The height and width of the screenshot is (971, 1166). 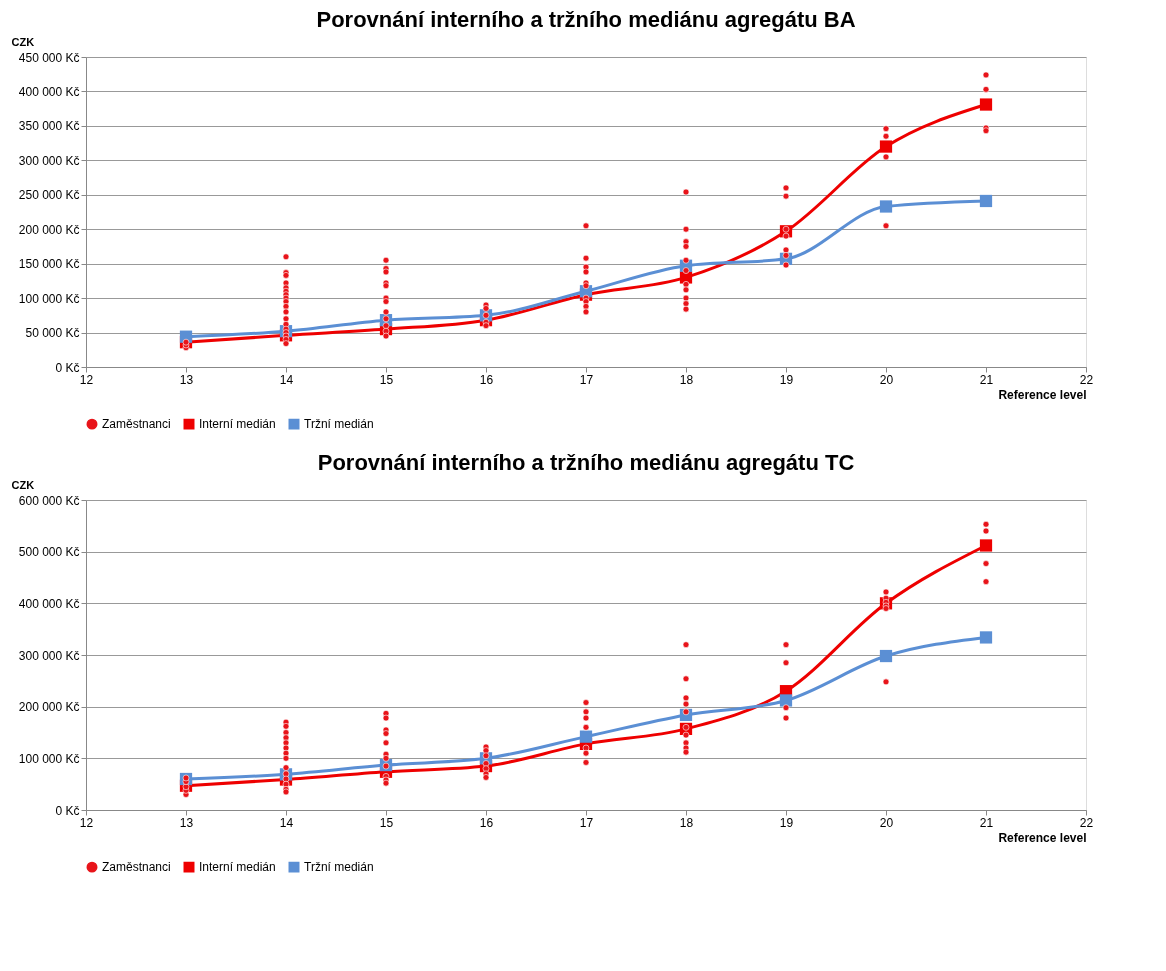 What do you see at coordinates (49, 552) in the screenshot?
I see `y-tick-label: 500 000 Kč` at bounding box center [49, 552].